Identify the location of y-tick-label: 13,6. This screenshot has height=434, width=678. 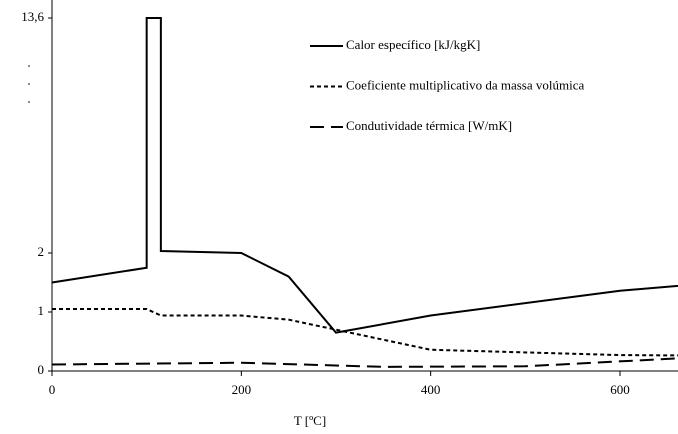
(32, 16).